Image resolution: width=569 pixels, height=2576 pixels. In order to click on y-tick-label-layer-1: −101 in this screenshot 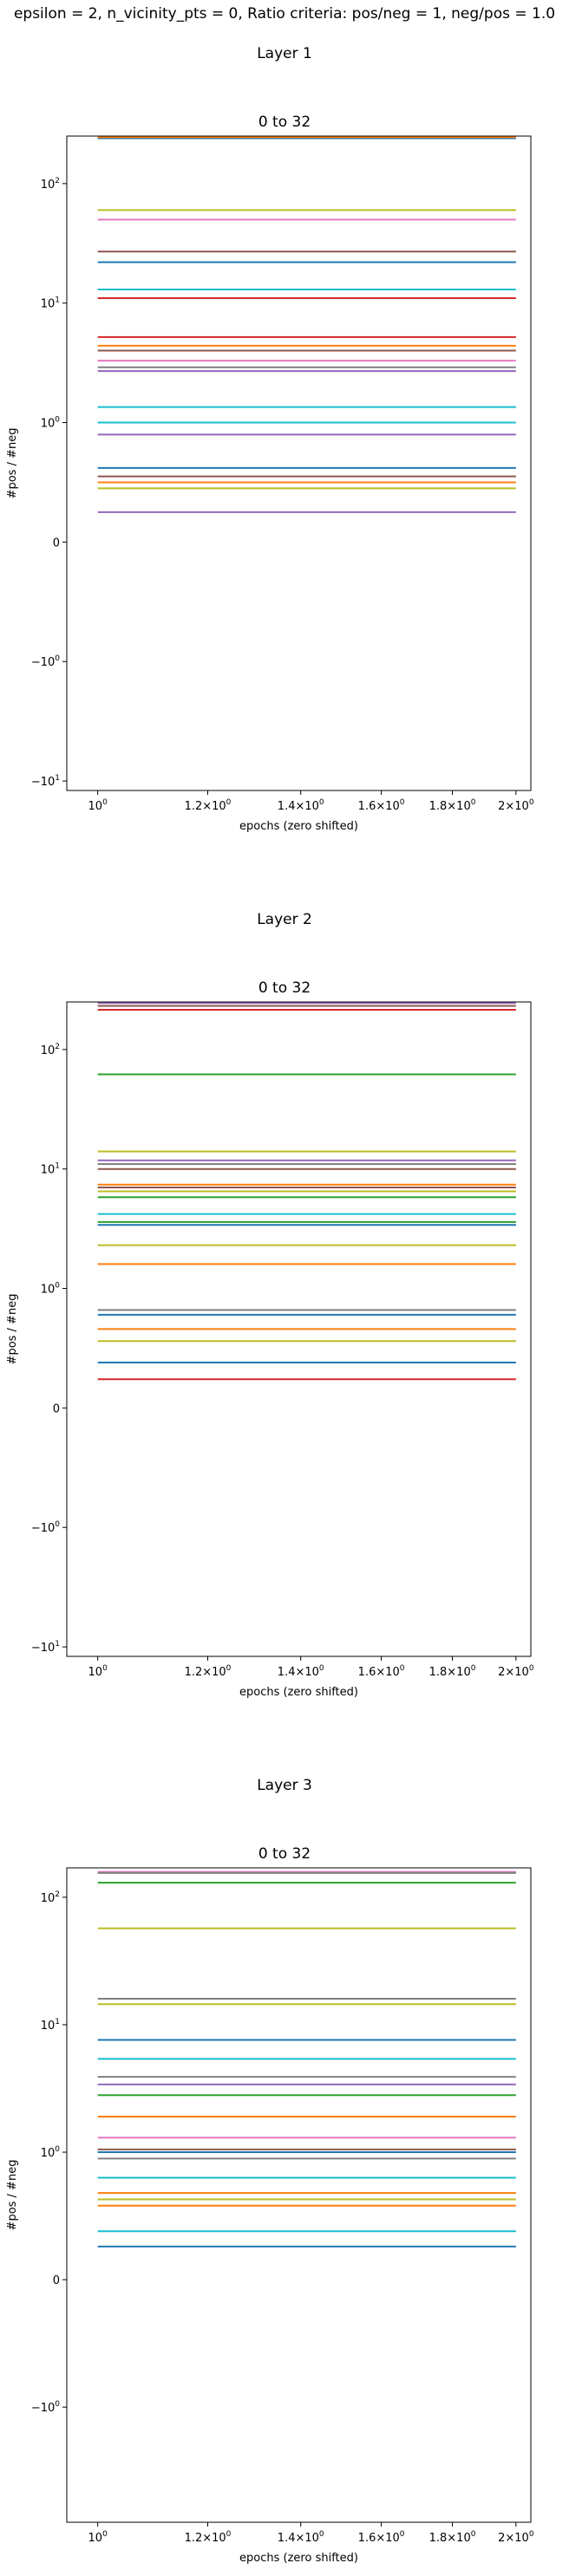, I will do `click(45, 781)`.